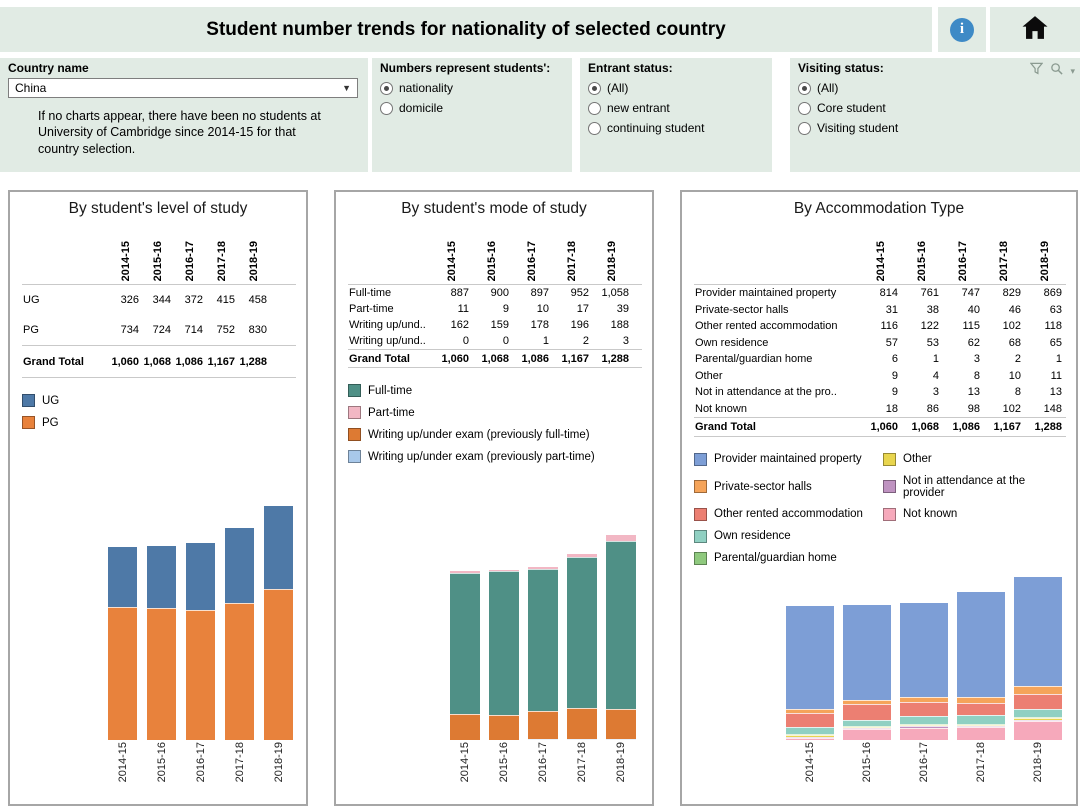 The width and height of the screenshot is (1080, 810). I want to click on radio-option-domicile: domicile, so click(472, 108).